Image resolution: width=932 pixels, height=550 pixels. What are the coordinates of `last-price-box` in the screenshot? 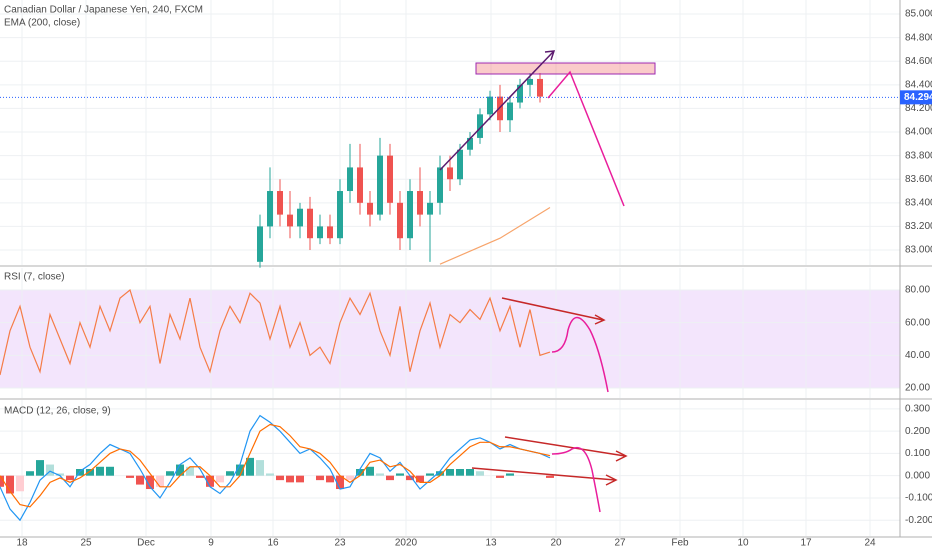 It's located at (916, 97).